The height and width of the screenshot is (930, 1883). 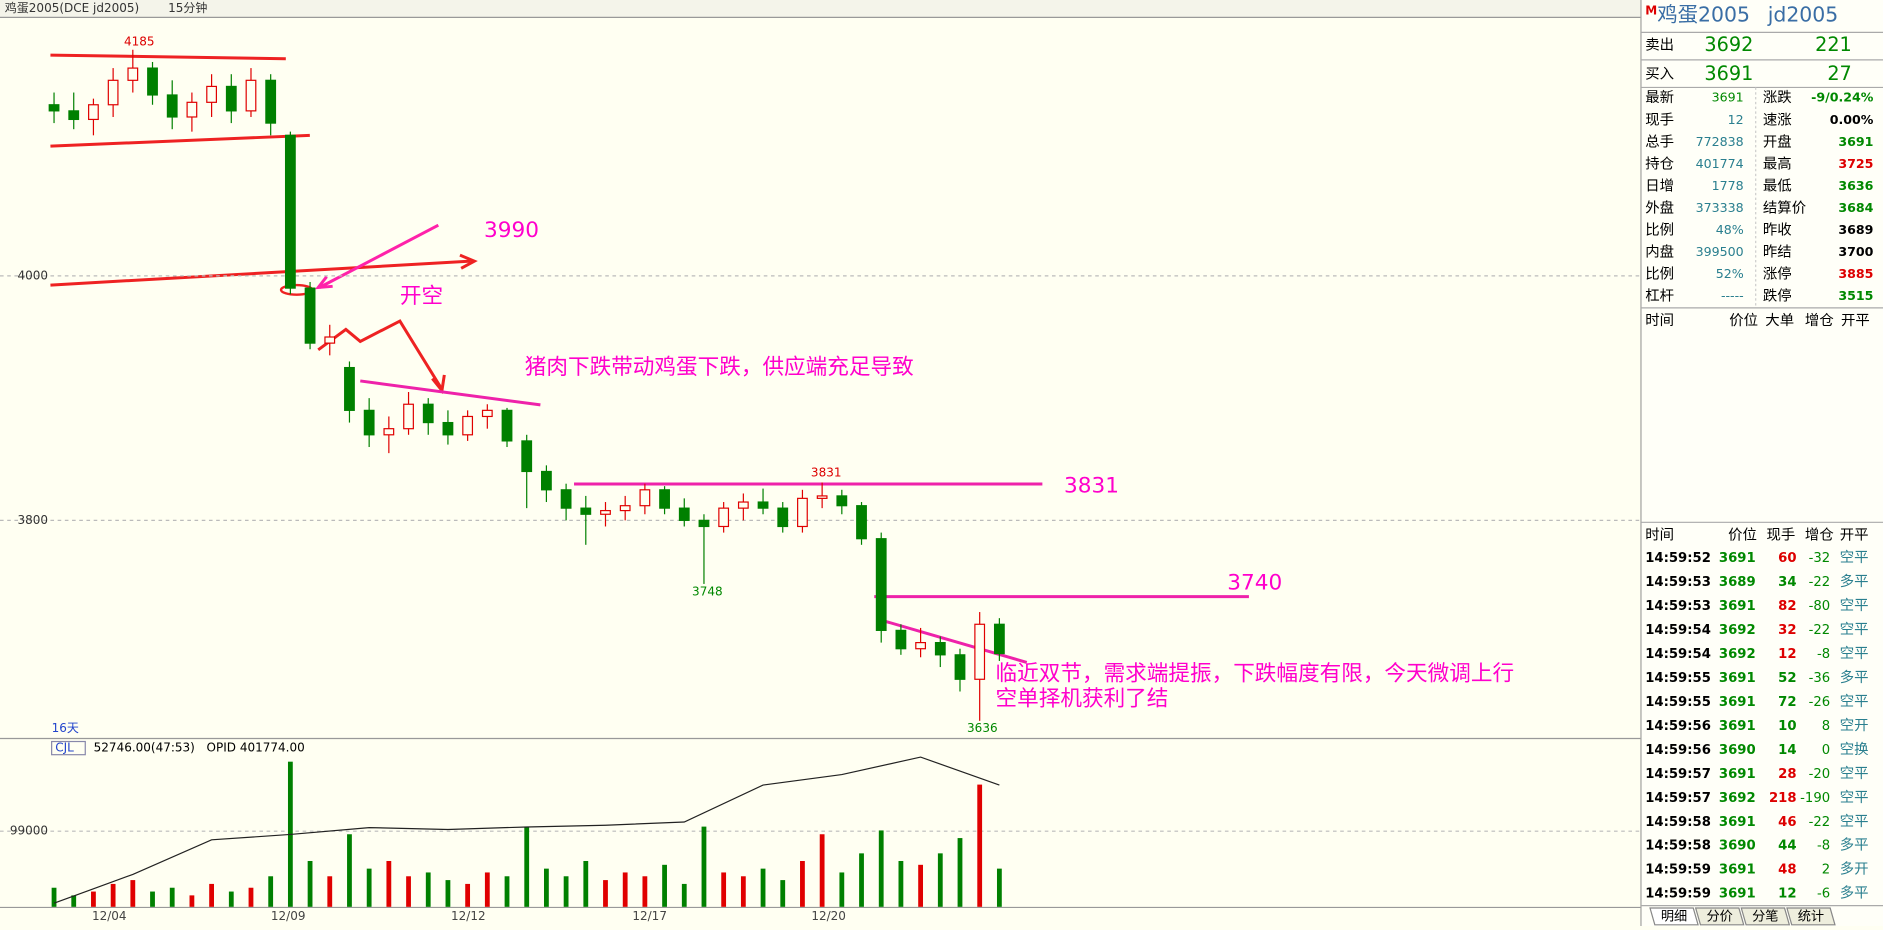 What do you see at coordinates (1678, 558) in the screenshot?
I see `trade-time: 14:59:52` at bounding box center [1678, 558].